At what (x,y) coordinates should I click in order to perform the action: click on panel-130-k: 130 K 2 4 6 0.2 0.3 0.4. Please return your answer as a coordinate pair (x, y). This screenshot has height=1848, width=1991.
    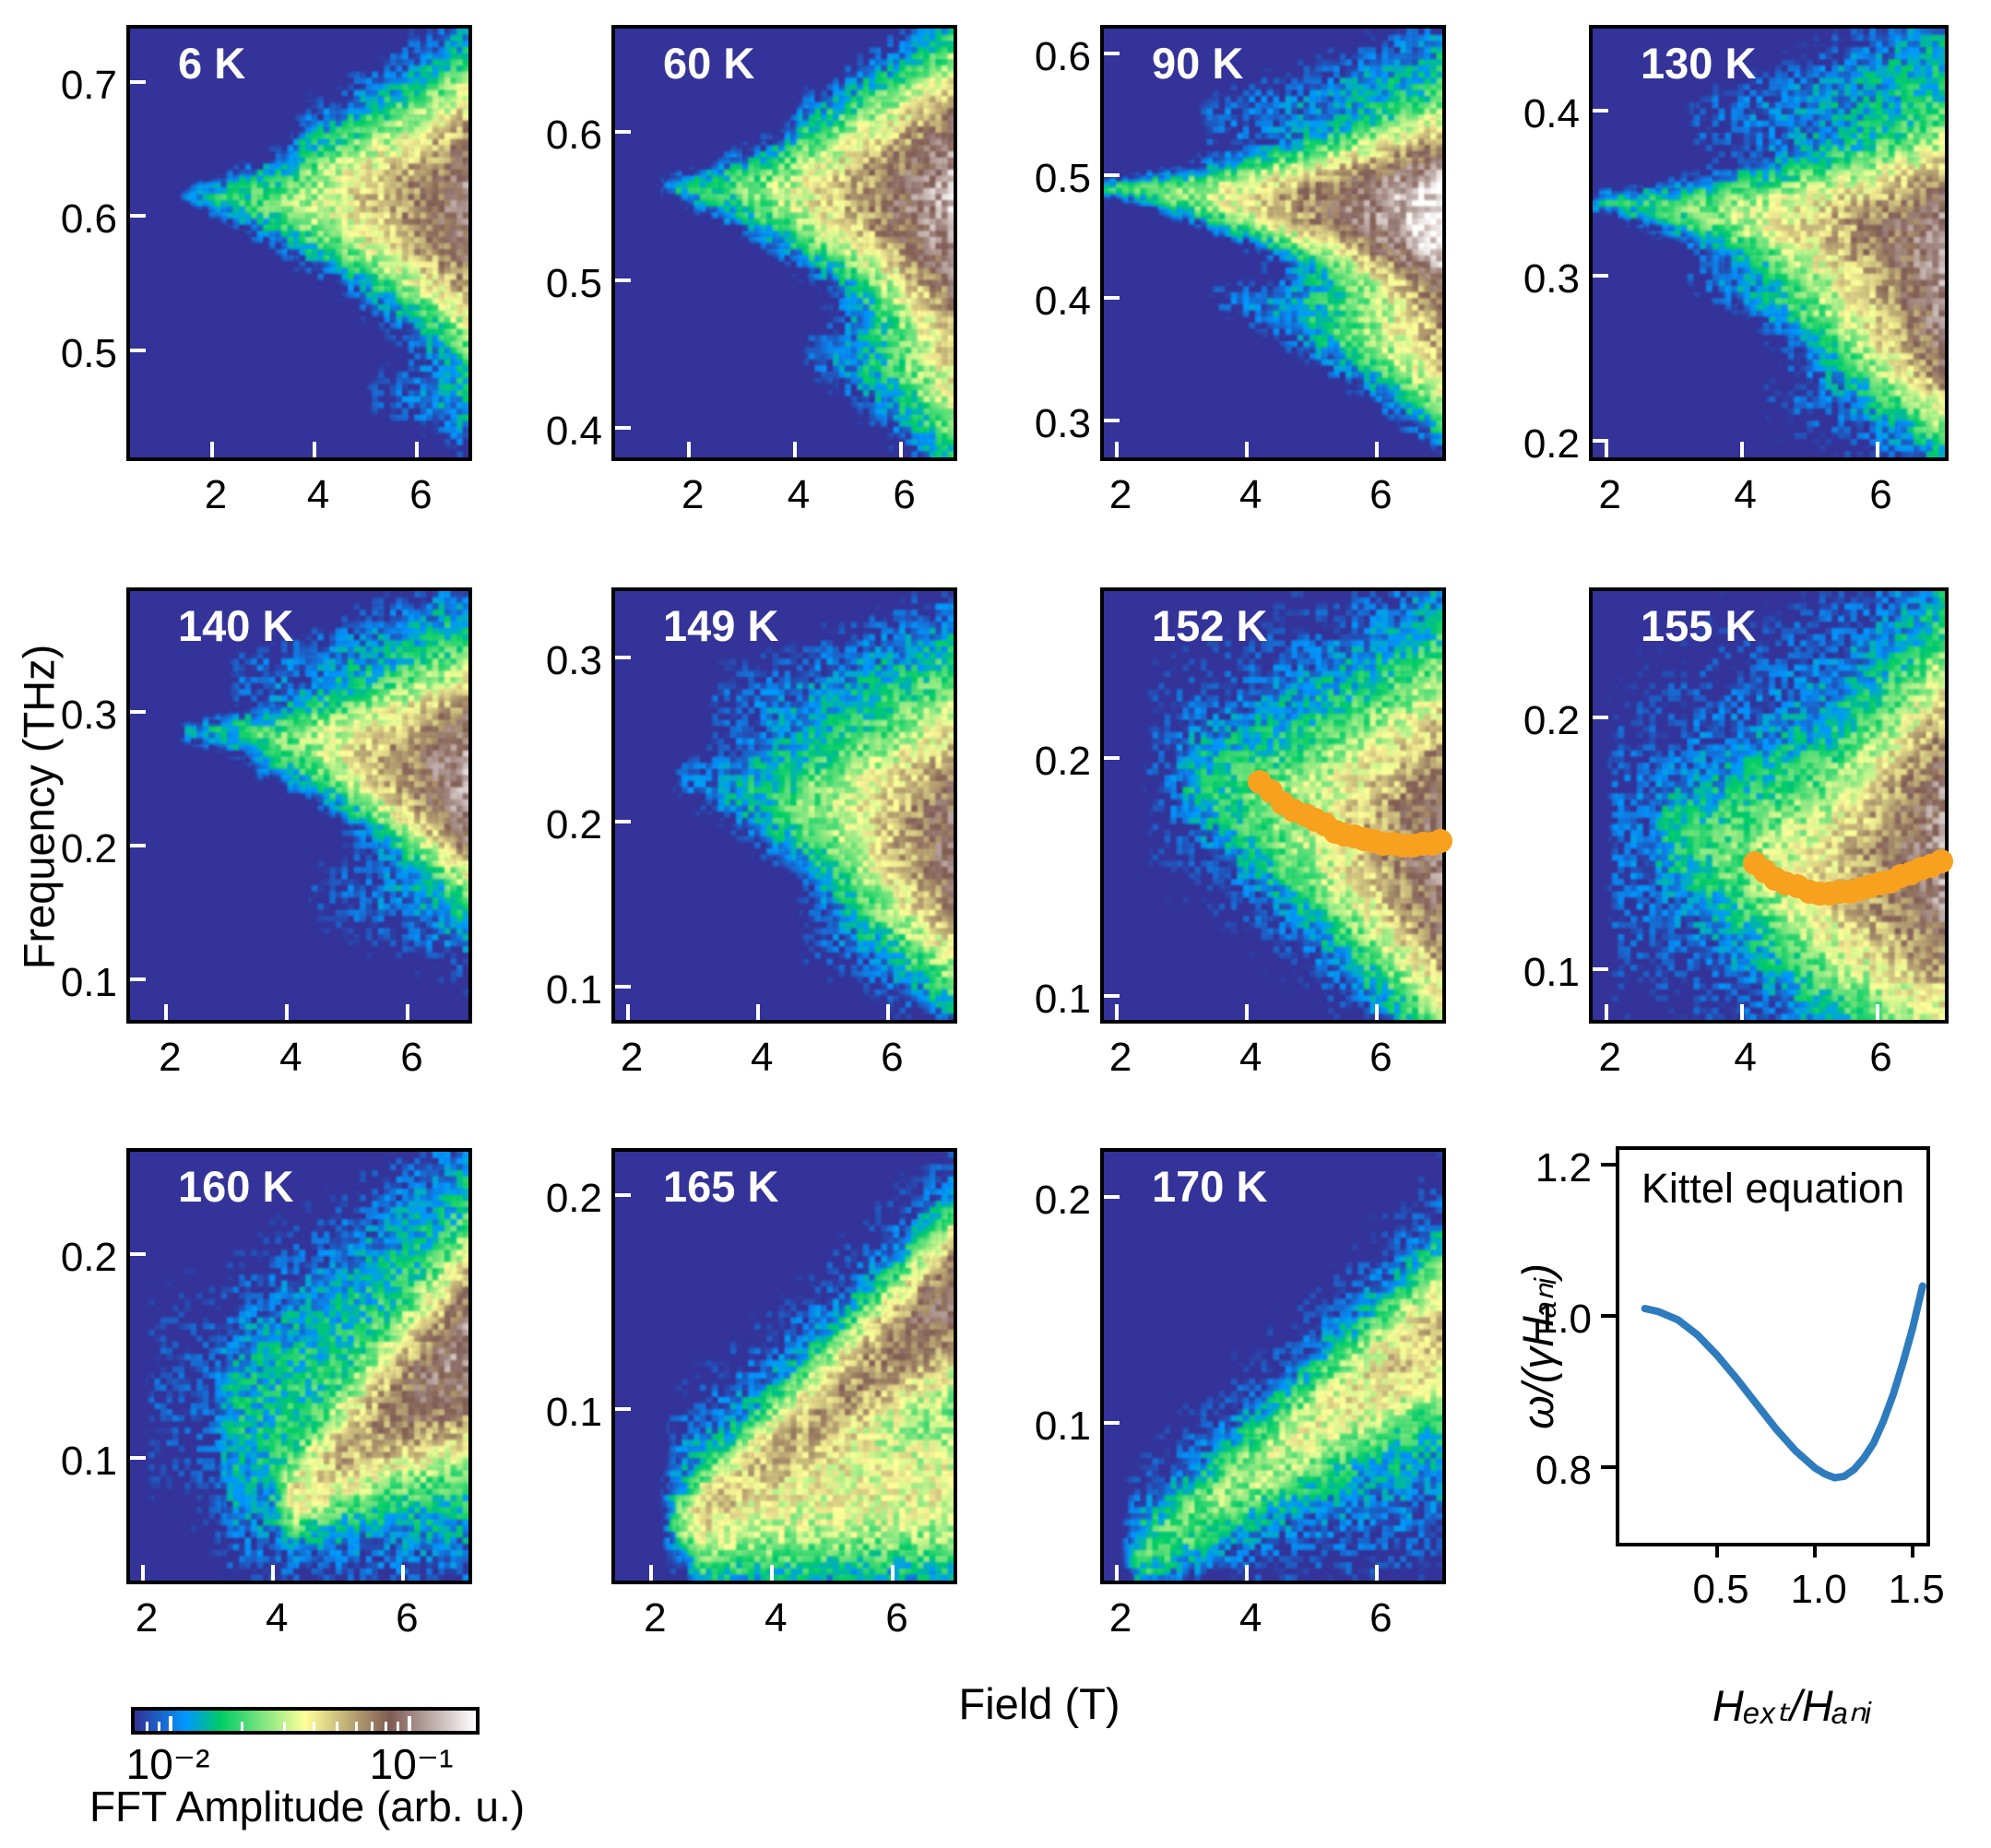
    Looking at the image, I should click on (1736, 271).